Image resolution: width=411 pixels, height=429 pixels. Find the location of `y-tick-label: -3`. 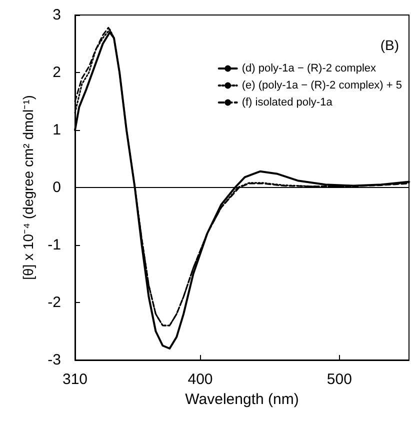

y-tick-label: -3 is located at coordinates (54, 360).